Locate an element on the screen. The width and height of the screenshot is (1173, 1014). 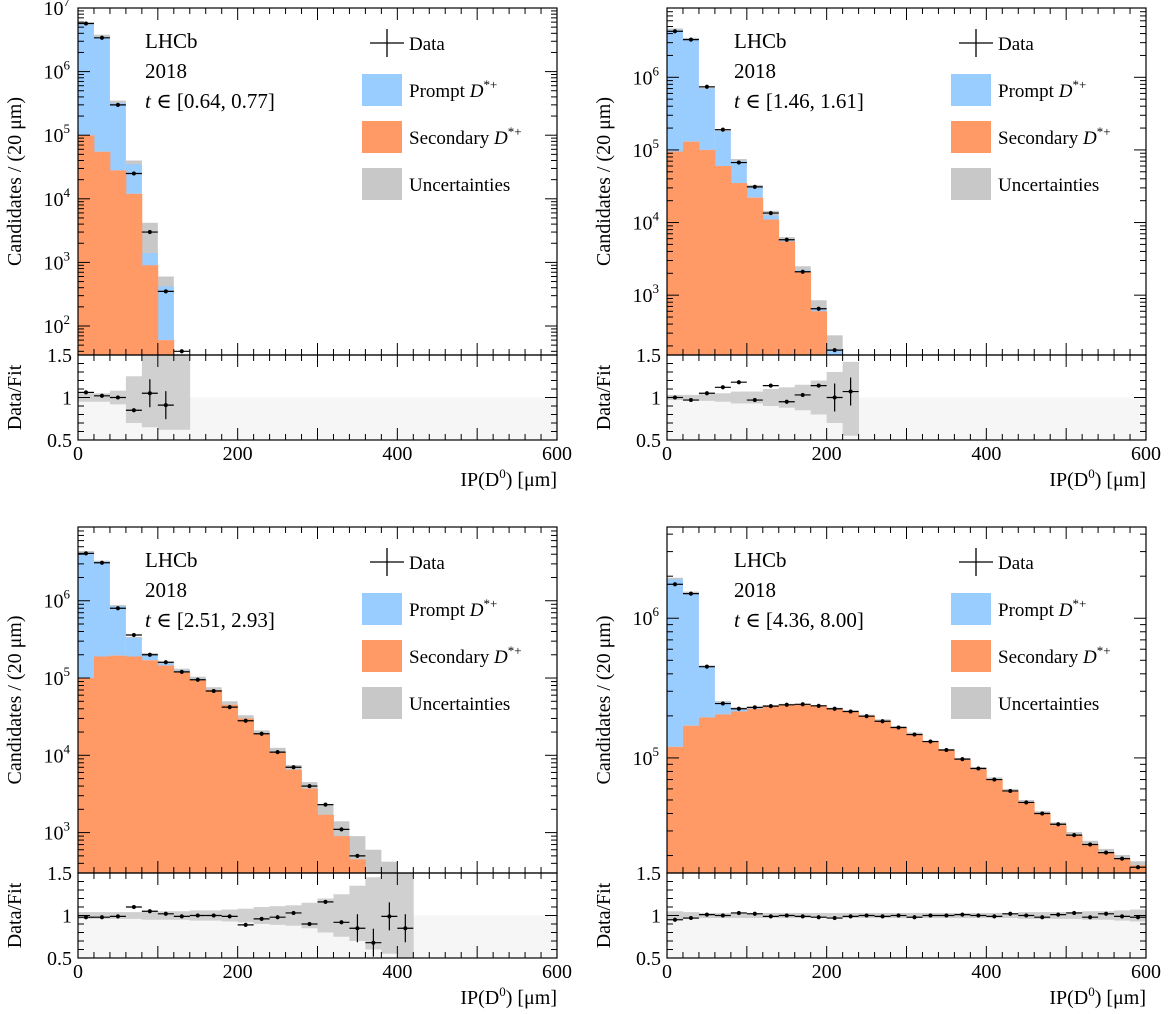
legend-secondary-swatch is located at coordinates (971, 656).